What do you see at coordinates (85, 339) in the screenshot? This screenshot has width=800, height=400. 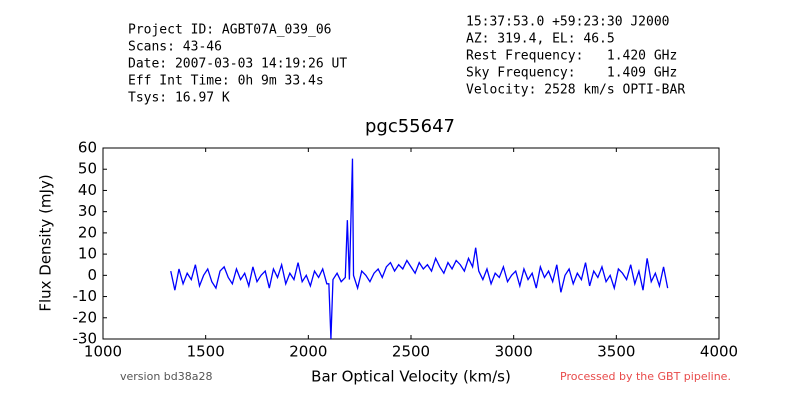 I see `y-tick-label: -30` at bounding box center [85, 339].